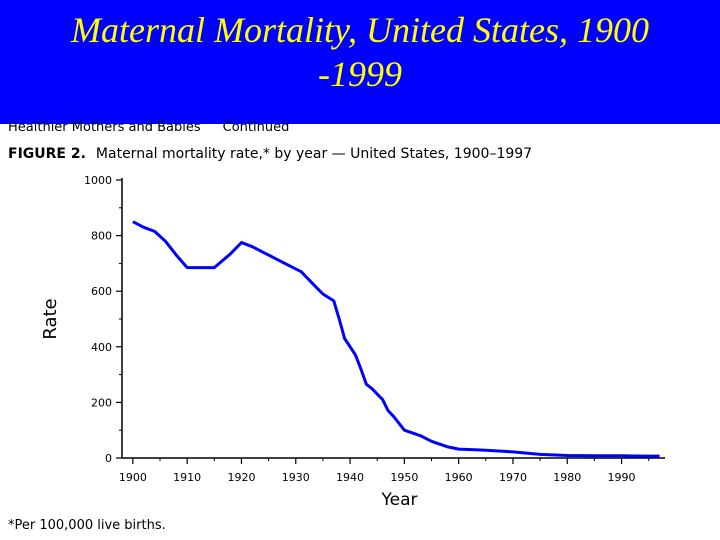 The image size is (720, 540). What do you see at coordinates (101, 347) in the screenshot?
I see `y-tick-label: 400` at bounding box center [101, 347].